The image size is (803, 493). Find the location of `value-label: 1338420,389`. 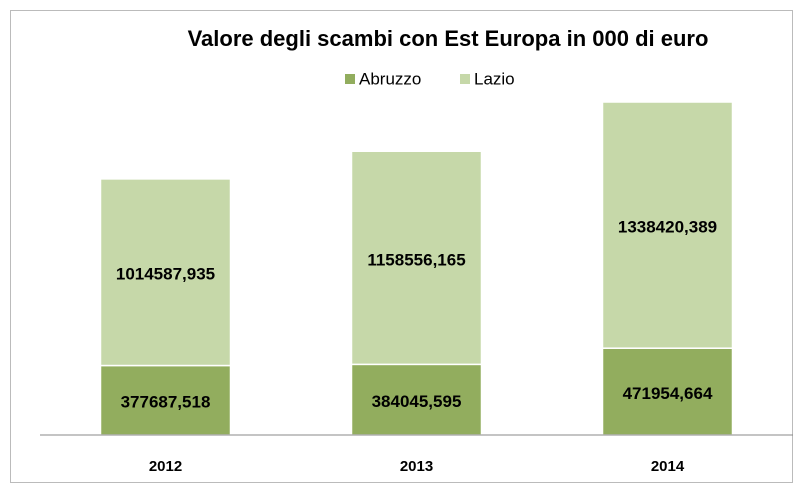

value-label: 1338420,389 is located at coordinates (667, 227).